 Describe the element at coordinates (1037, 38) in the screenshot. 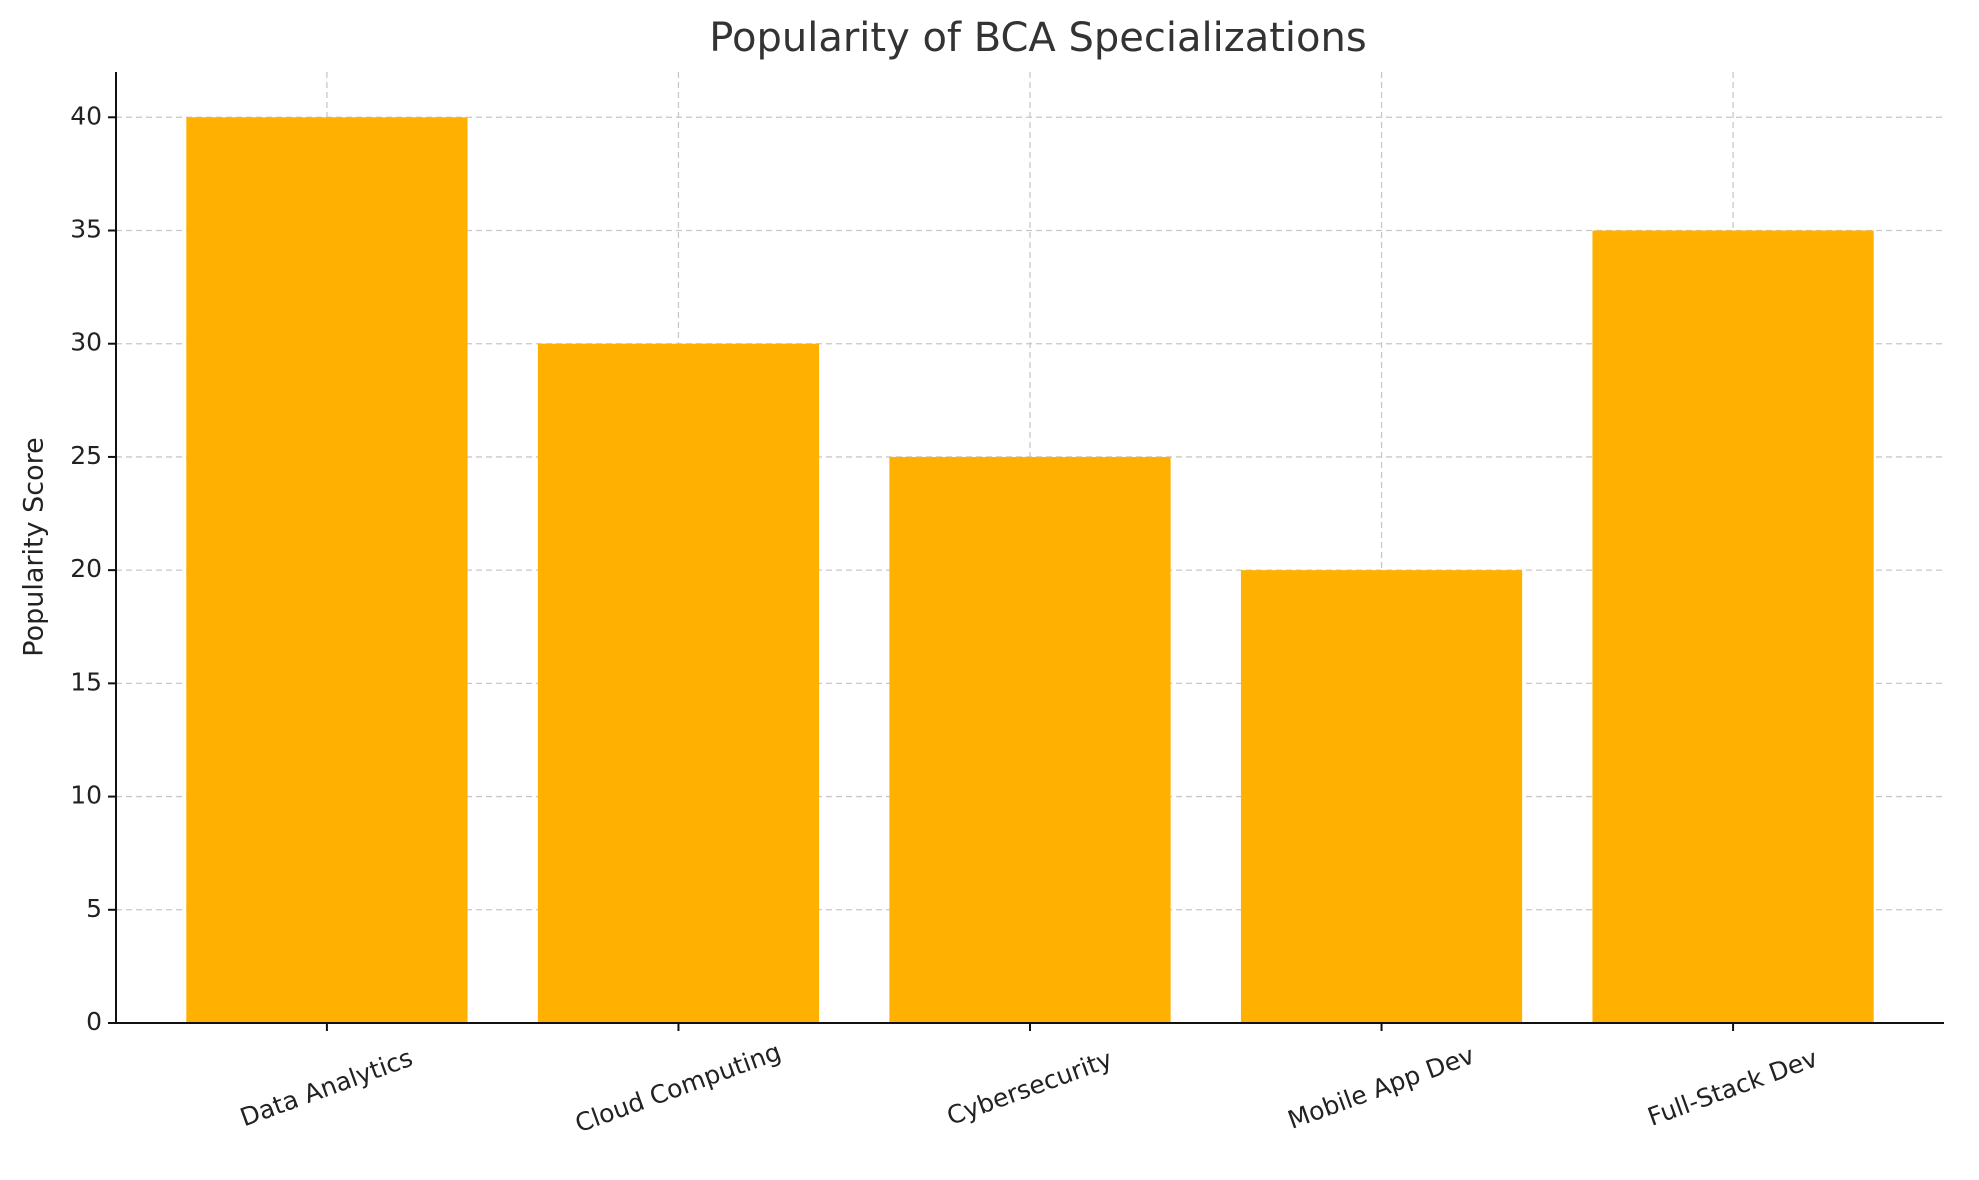

I see `chart-title: Popularity of BCA Specializations` at that location.